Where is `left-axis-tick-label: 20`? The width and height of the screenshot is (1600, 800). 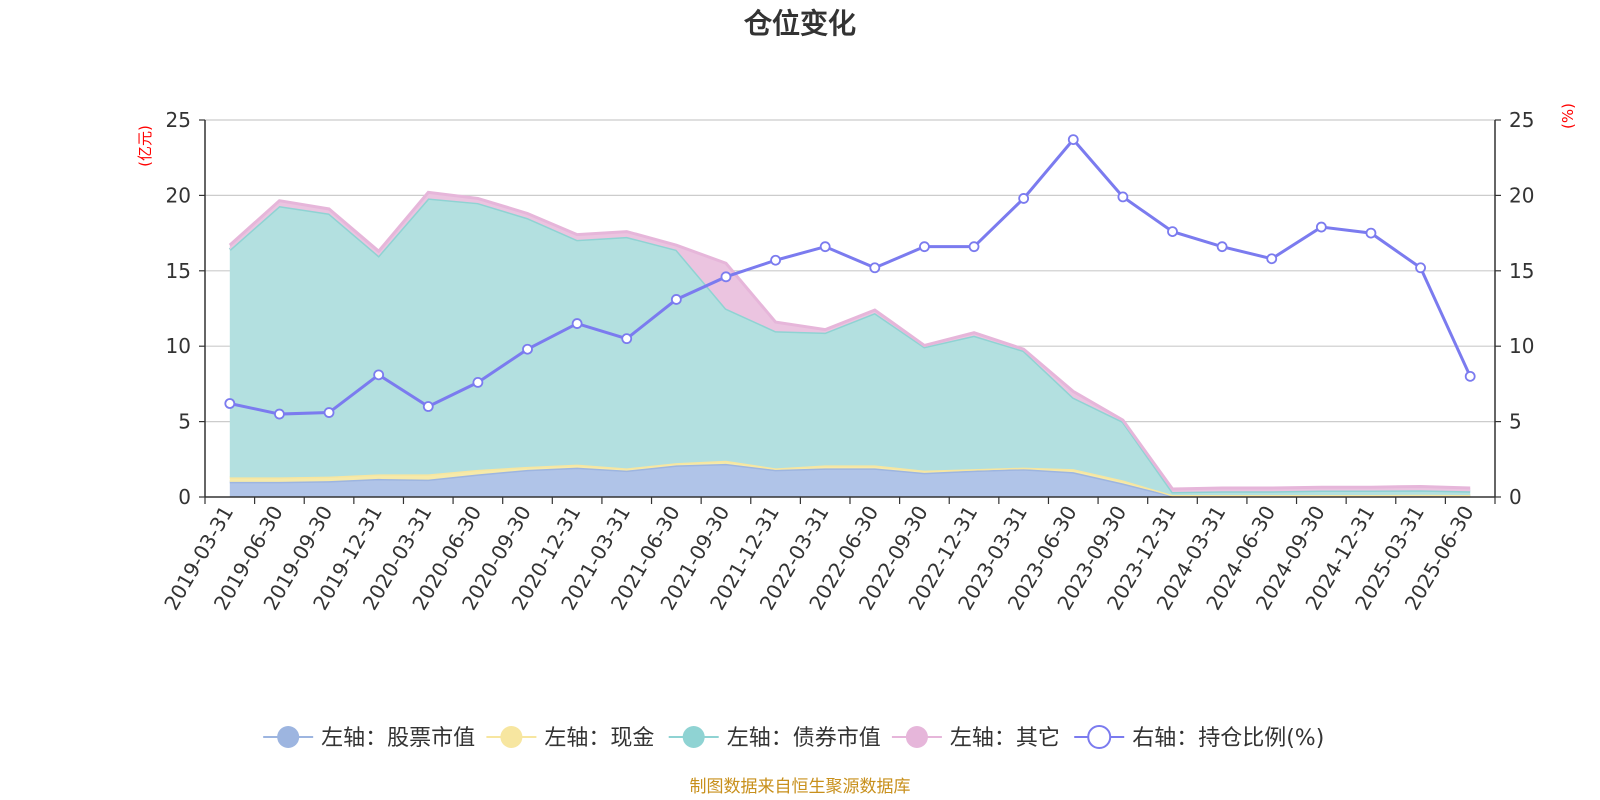 left-axis-tick-label: 20 is located at coordinates (178, 195).